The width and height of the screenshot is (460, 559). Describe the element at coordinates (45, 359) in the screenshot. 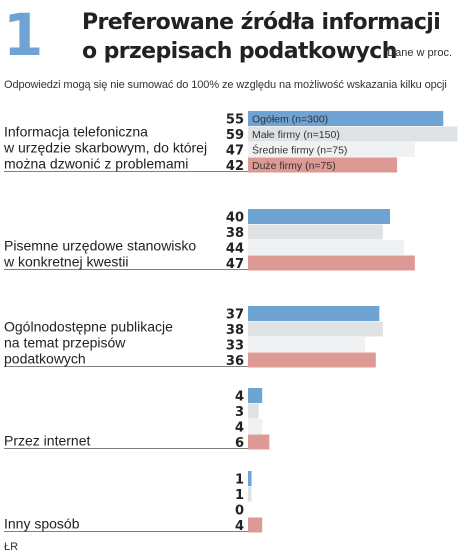

I see `category-label-3-line-3: podatkowych` at that location.